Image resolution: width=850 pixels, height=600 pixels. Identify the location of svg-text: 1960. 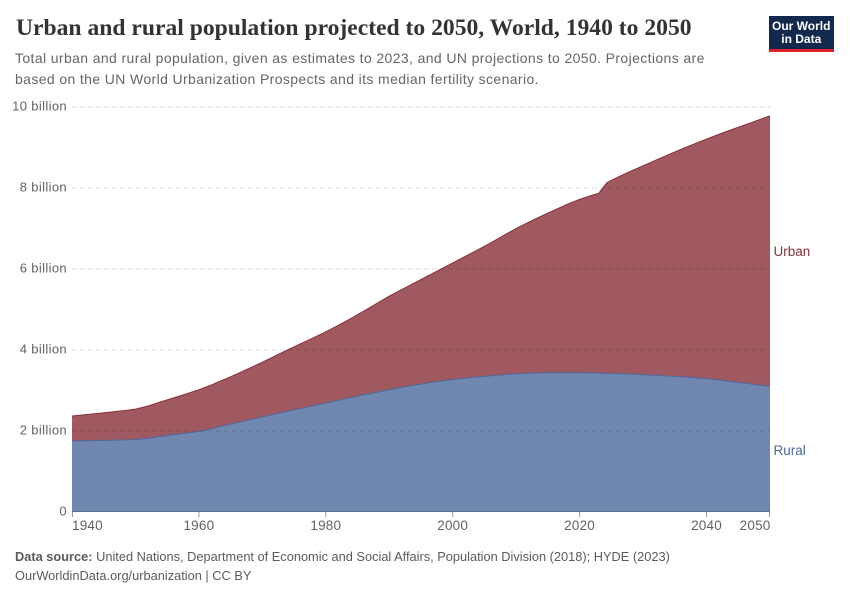
(198, 525).